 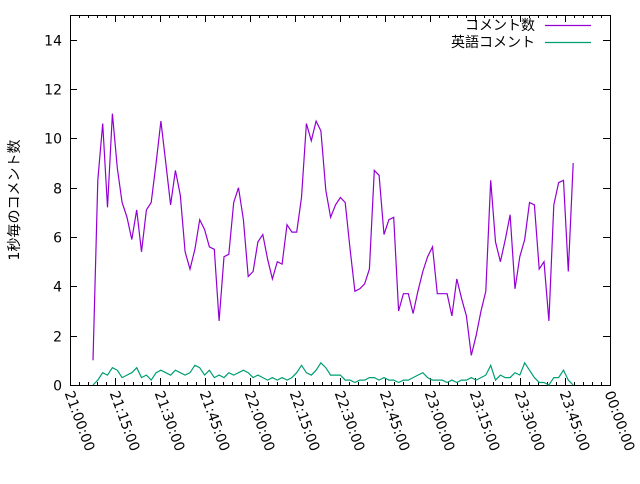 What do you see at coordinates (79, 421) in the screenshot?
I see `x-tick-label: 21:00:00` at bounding box center [79, 421].